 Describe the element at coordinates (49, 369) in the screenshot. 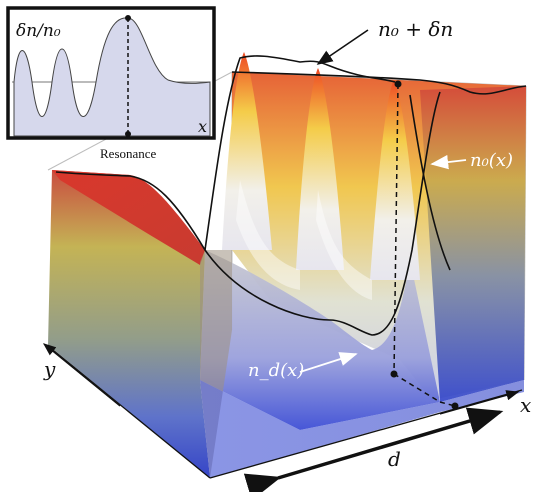

I see `label-axis-y: y` at that location.